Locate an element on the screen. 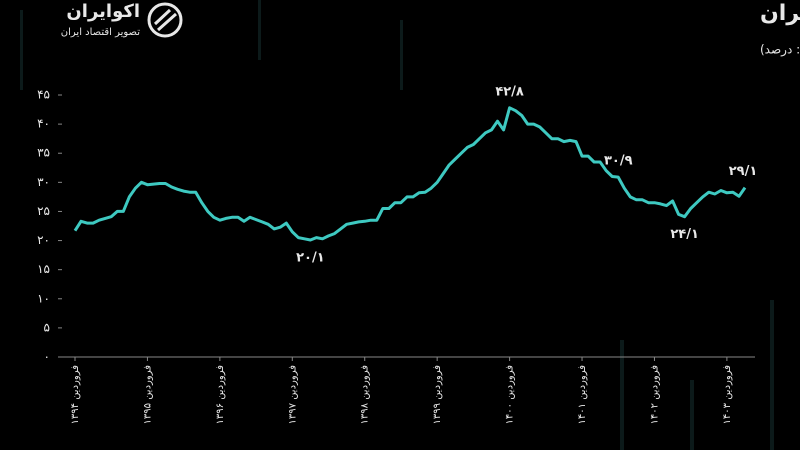 The width and height of the screenshot is (800, 450). data-label: ۲۴/۱ is located at coordinates (684, 234).